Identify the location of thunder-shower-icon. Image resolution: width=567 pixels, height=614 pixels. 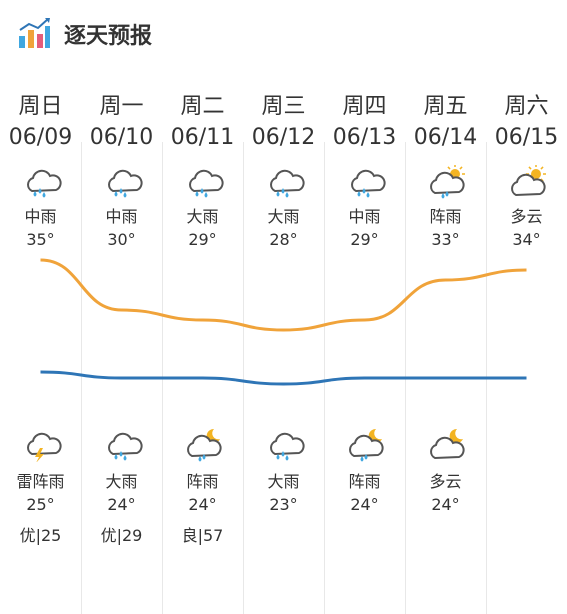
(44, 447).